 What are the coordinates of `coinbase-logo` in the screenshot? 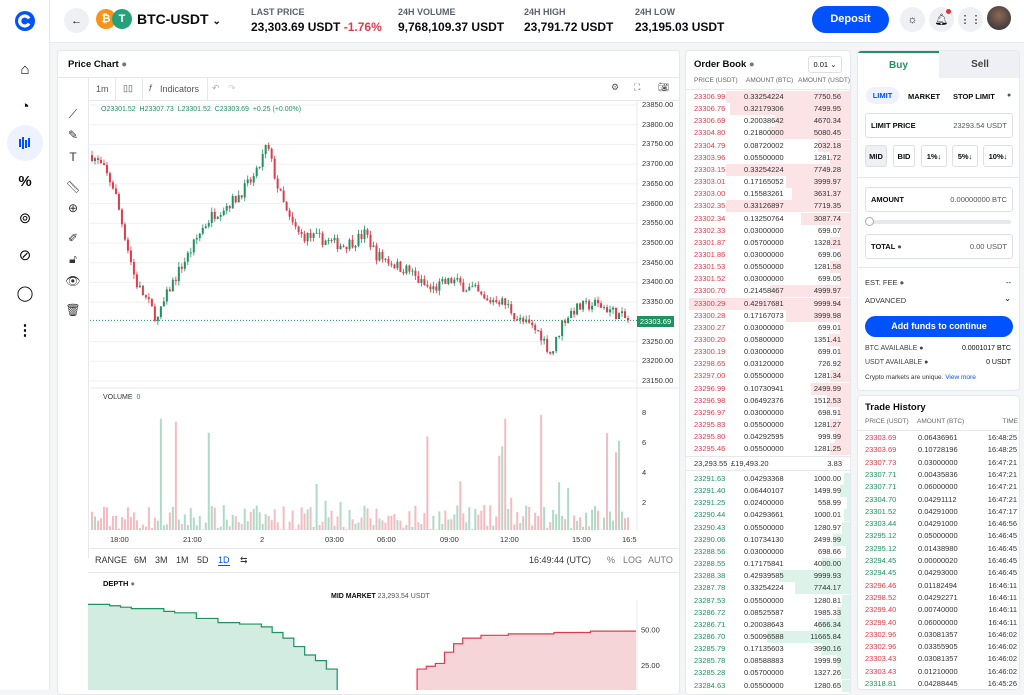 It's located at (25, 21).